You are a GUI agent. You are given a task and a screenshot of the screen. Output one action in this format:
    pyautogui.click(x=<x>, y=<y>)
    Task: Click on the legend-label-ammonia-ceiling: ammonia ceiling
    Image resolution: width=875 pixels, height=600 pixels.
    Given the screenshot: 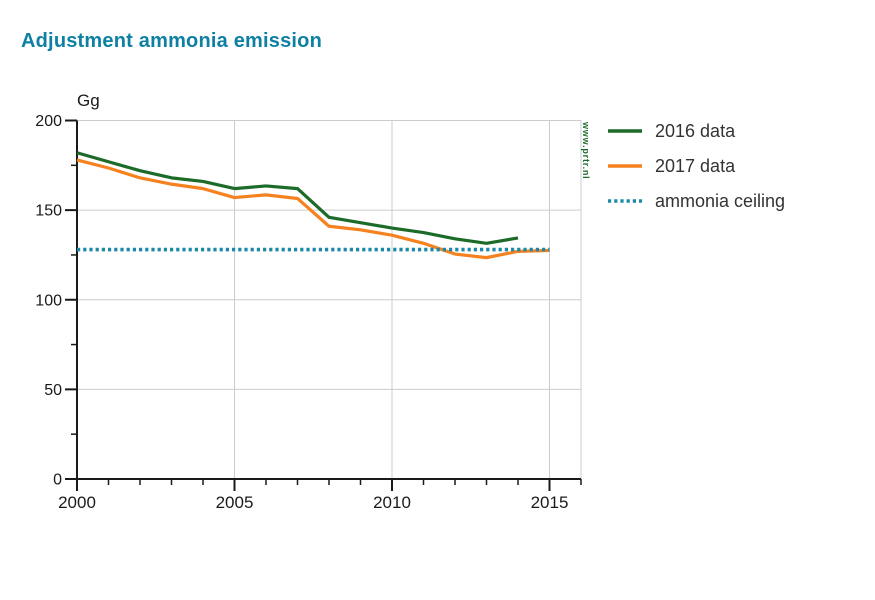 What is the action you would take?
    pyautogui.click(x=720, y=200)
    